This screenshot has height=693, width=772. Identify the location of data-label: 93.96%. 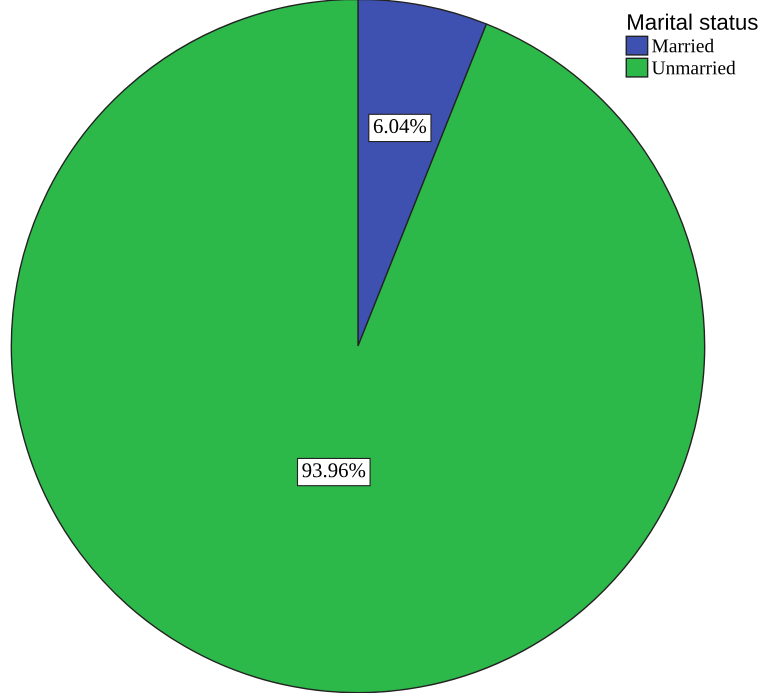
(334, 470).